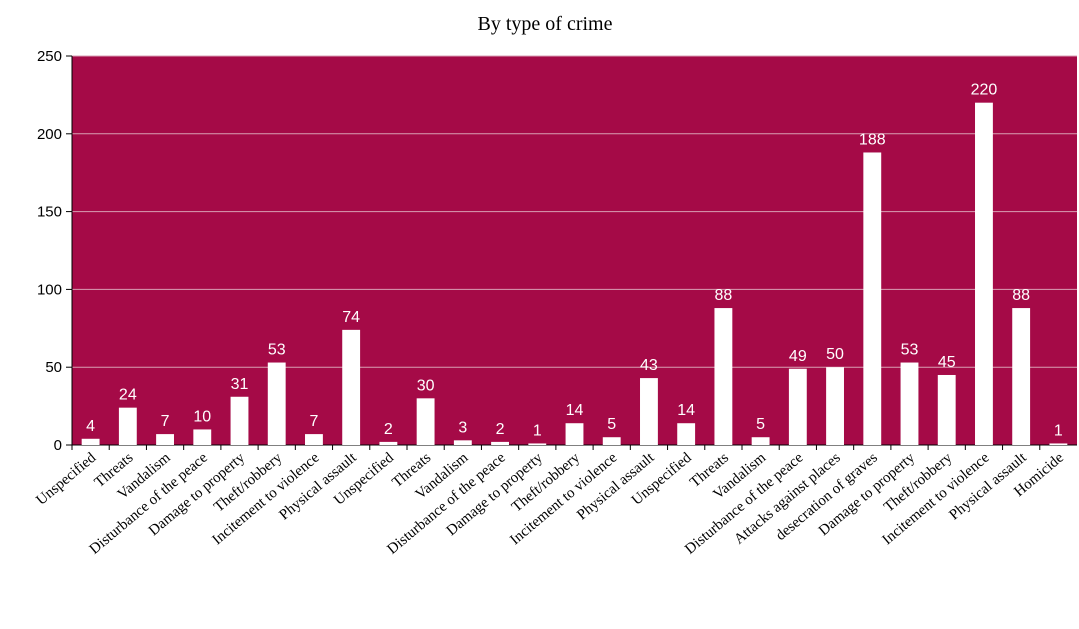  What do you see at coordinates (872, 139) in the screenshot?
I see `data-label: 188` at bounding box center [872, 139].